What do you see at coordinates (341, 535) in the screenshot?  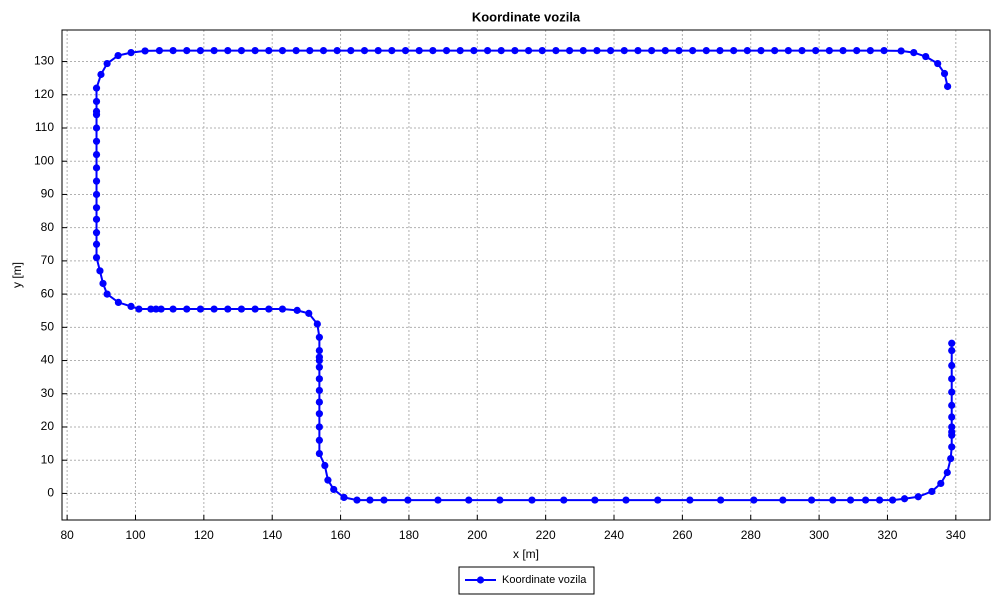 I see `x-tick-label: 160` at bounding box center [341, 535].